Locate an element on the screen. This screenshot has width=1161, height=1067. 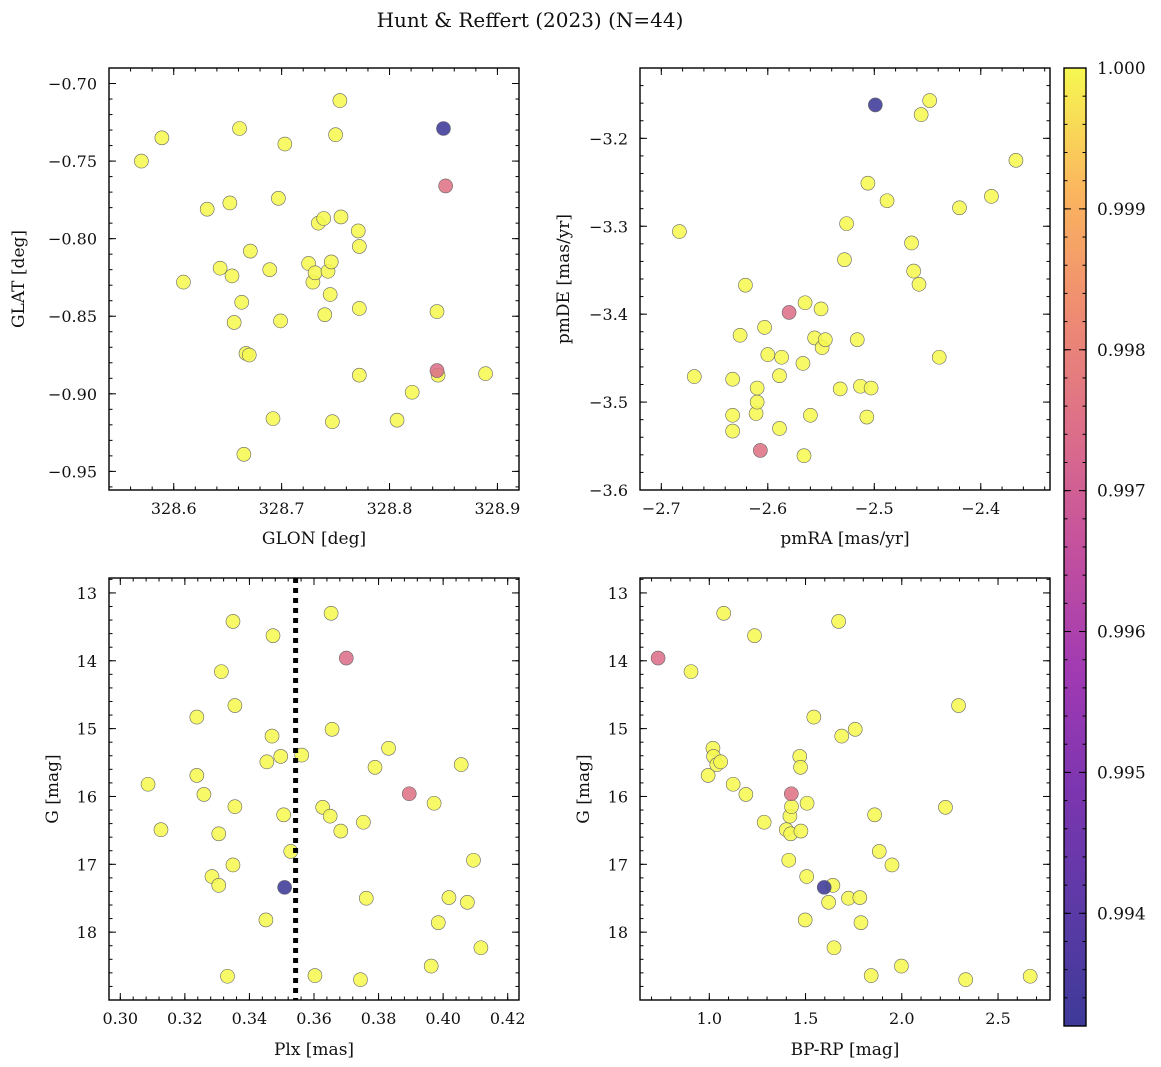
x-tick-label: −2.6 is located at coordinates (767, 508).